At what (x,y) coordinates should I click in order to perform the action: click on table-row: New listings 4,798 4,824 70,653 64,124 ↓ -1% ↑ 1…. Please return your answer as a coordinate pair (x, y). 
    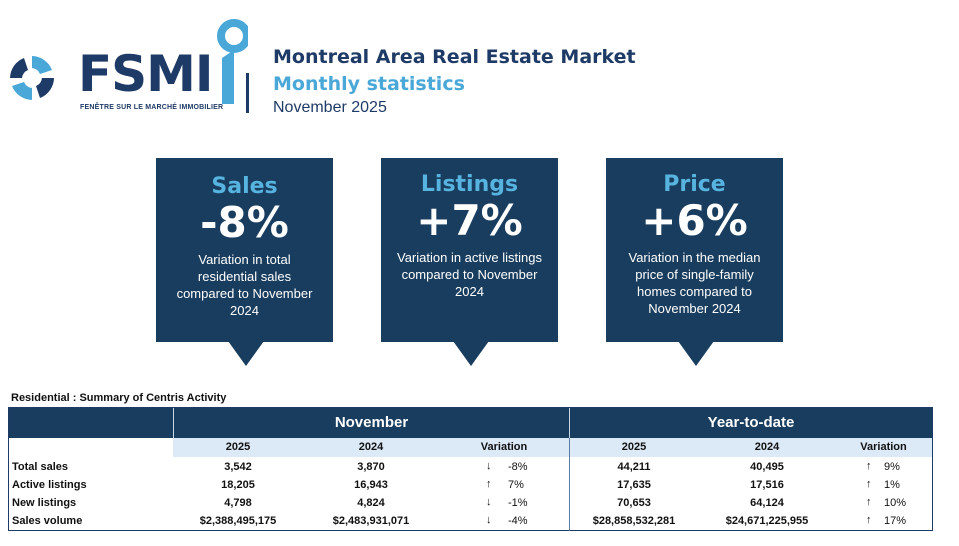
    Looking at the image, I should click on (470, 504).